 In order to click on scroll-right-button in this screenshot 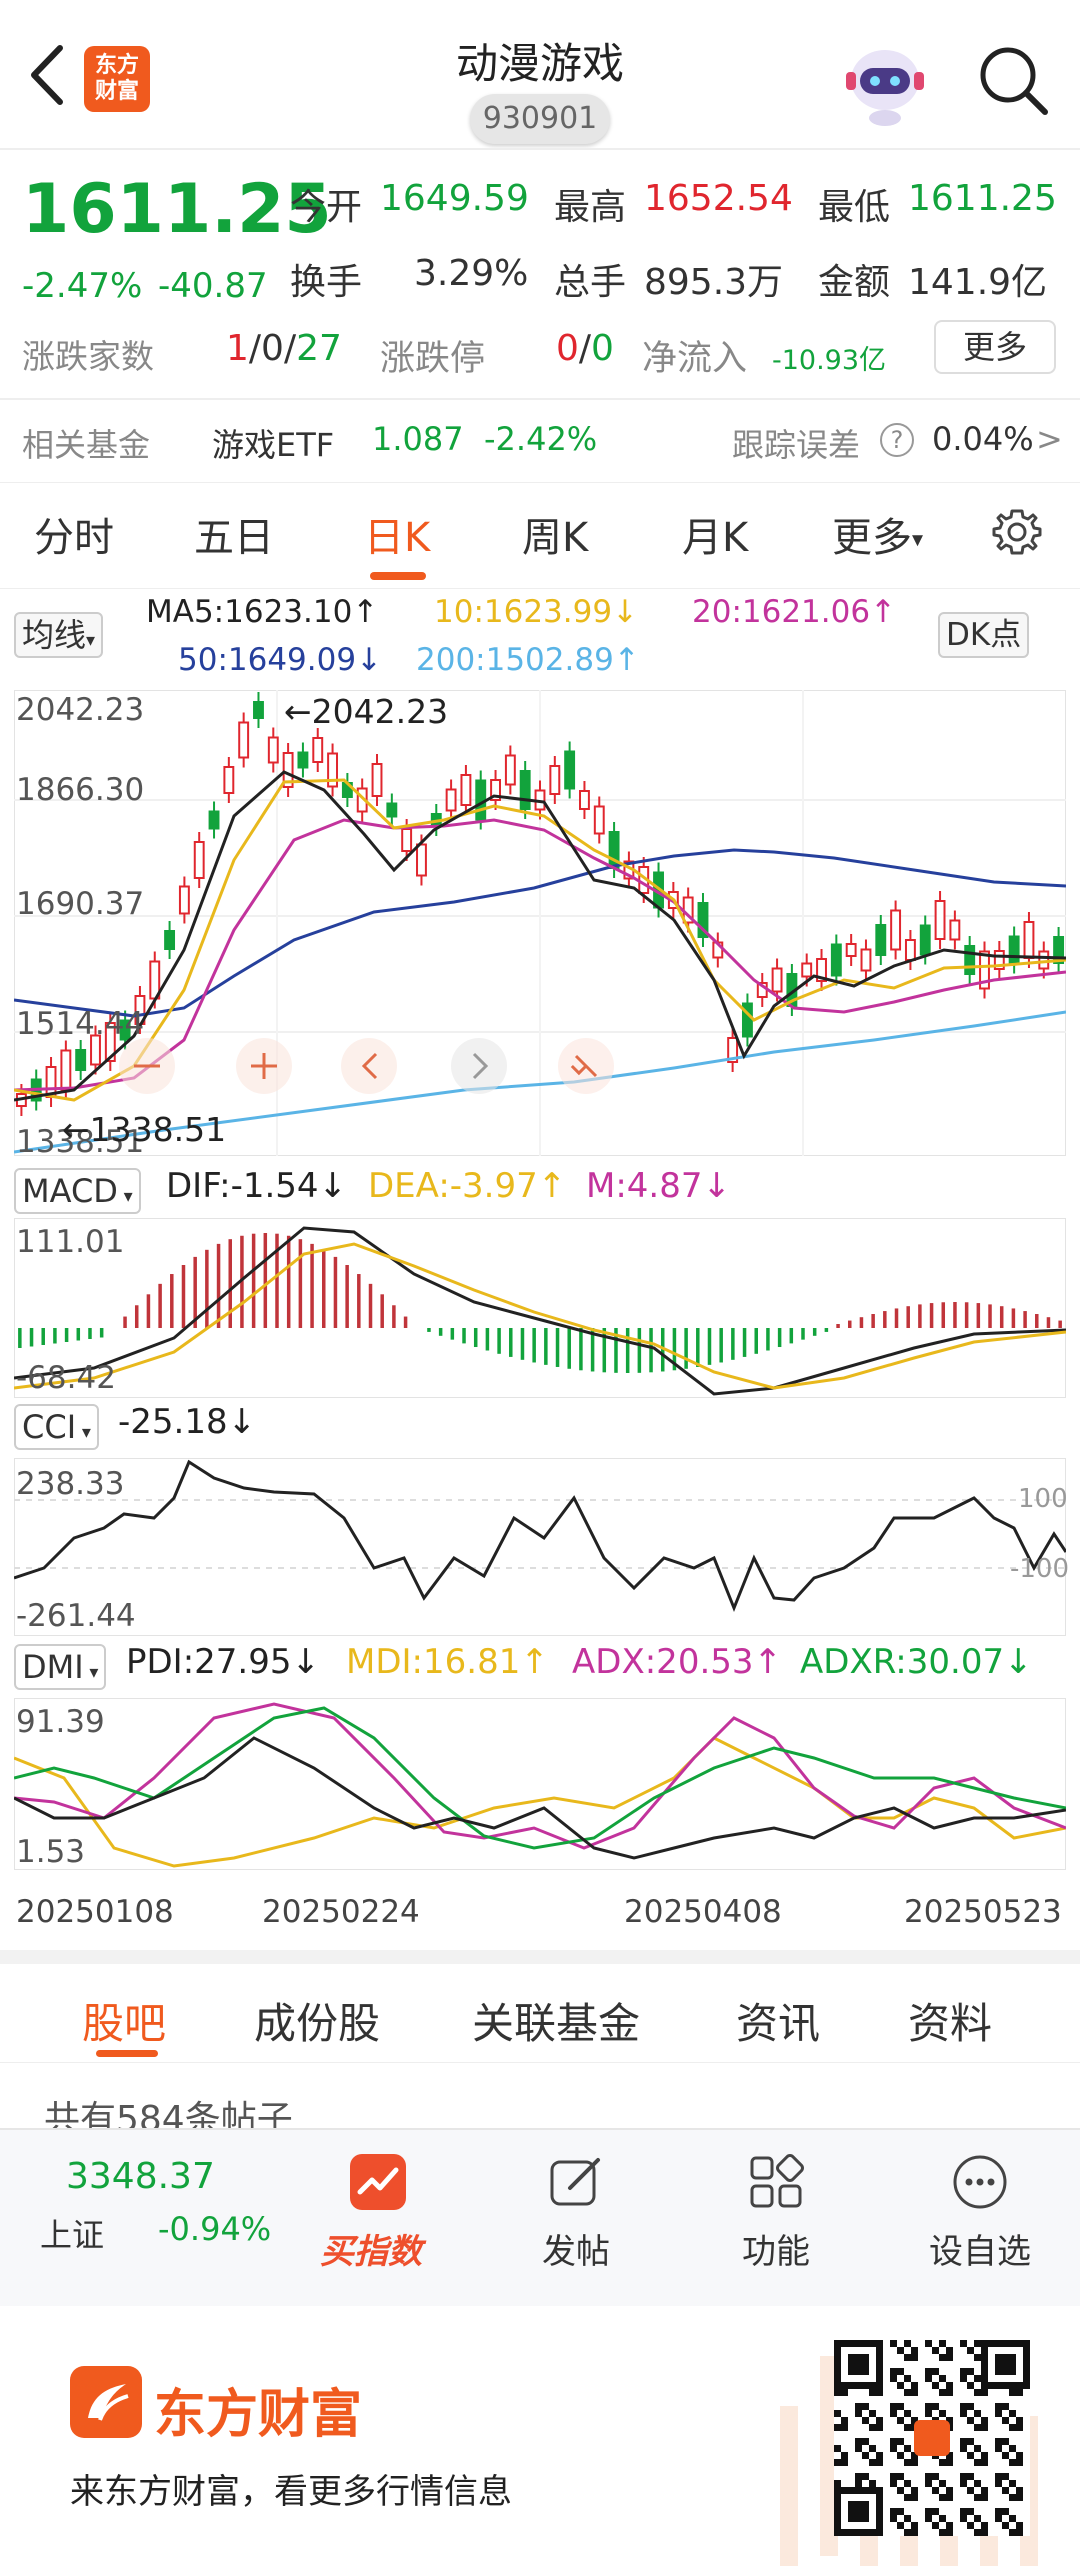, I will do `click(479, 1066)`.